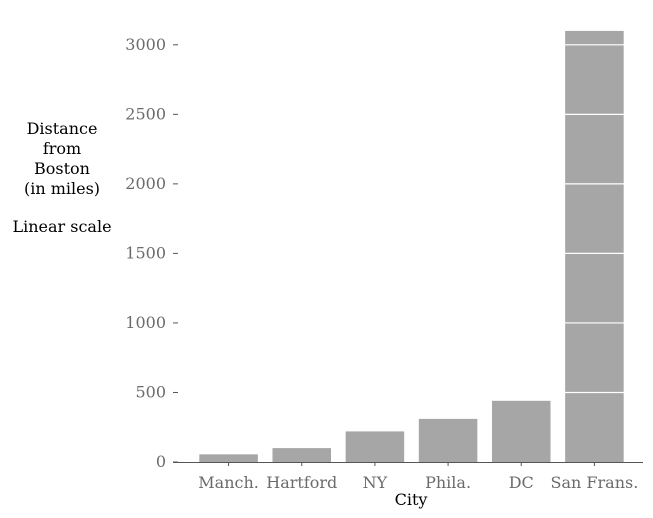 Image resolution: width=653 pixels, height=518 pixels. Describe the element at coordinates (418, 477) in the screenshot. I see `x-ticks-group: Manch. Hartford NY Phila. DC San Frans.` at that location.